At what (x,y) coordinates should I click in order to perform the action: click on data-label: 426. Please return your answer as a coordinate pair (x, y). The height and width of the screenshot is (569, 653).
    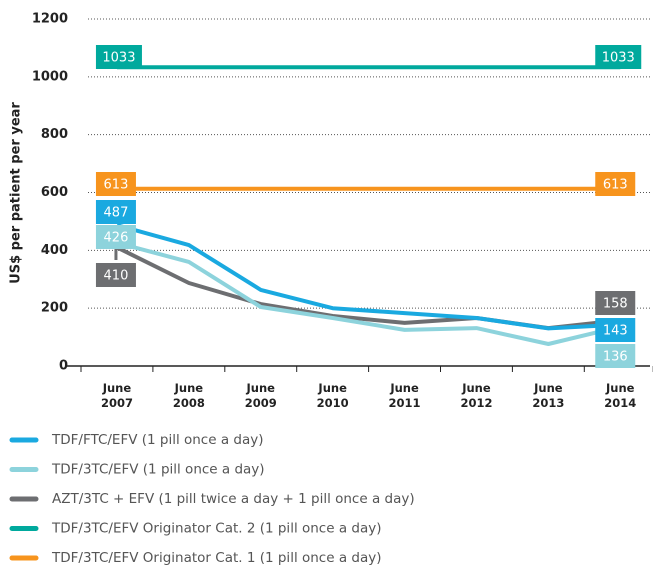
    Looking at the image, I should click on (116, 238).